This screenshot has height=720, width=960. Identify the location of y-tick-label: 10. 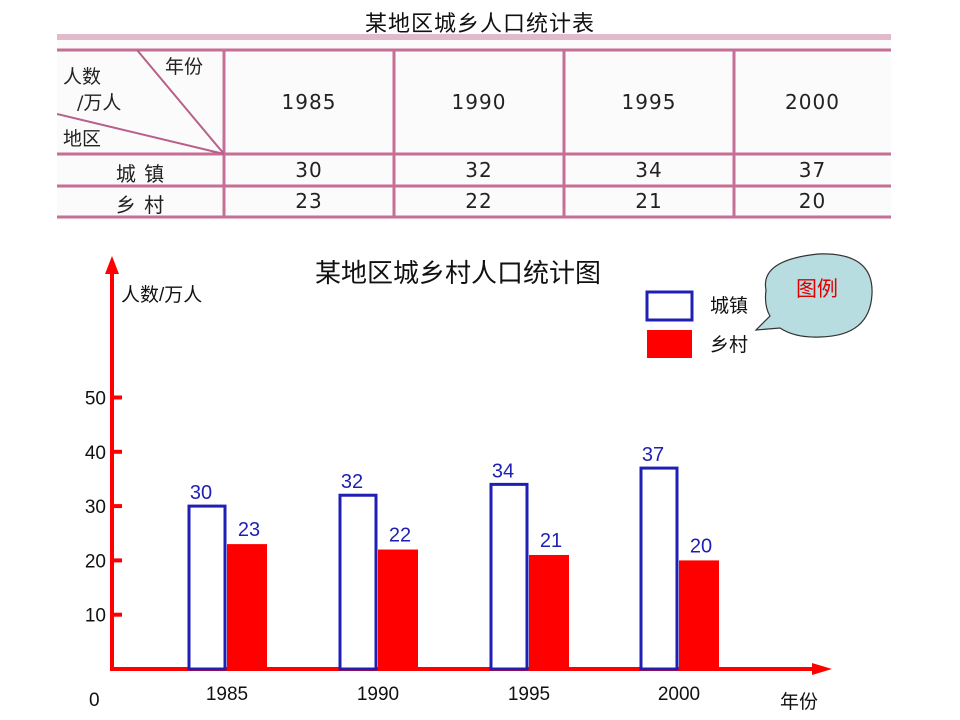
(95, 616).